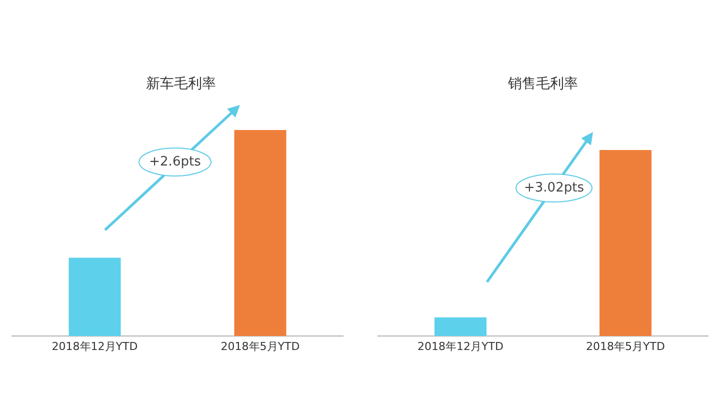 The width and height of the screenshot is (724, 400). What do you see at coordinates (542, 84) in the screenshot?
I see `chart-title: 销售毛利率` at bounding box center [542, 84].